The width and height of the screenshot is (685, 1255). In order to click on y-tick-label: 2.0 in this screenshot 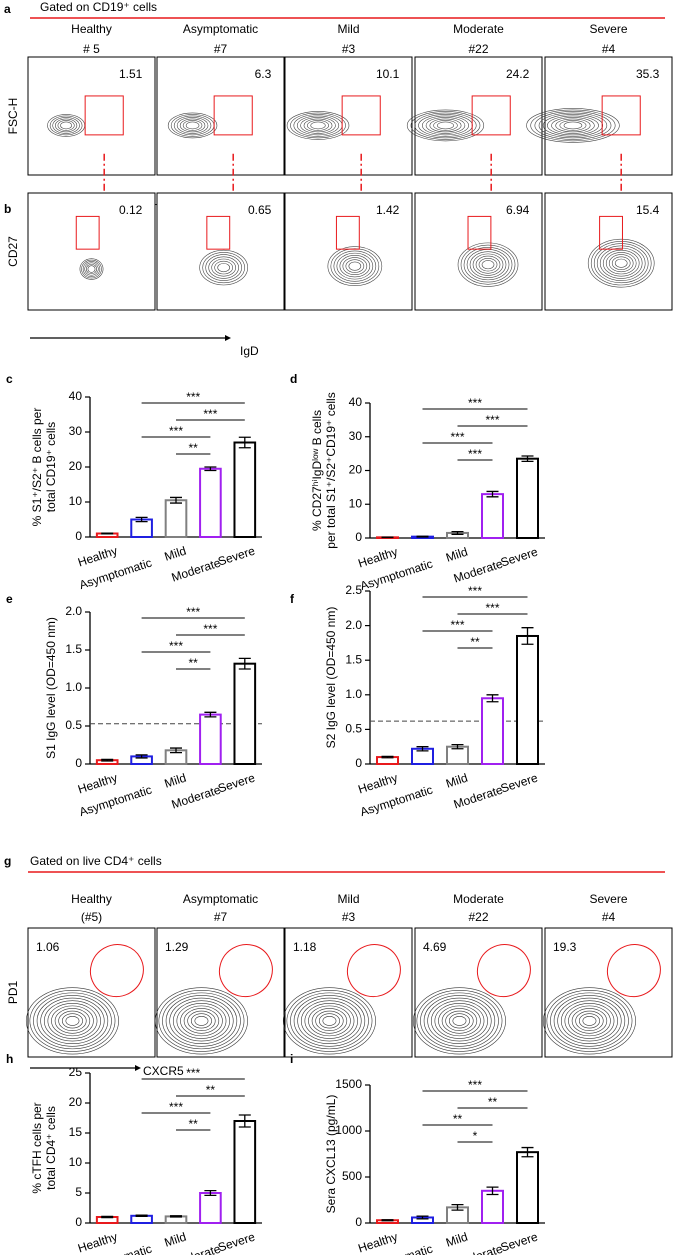, I will do `click(73, 611)`.